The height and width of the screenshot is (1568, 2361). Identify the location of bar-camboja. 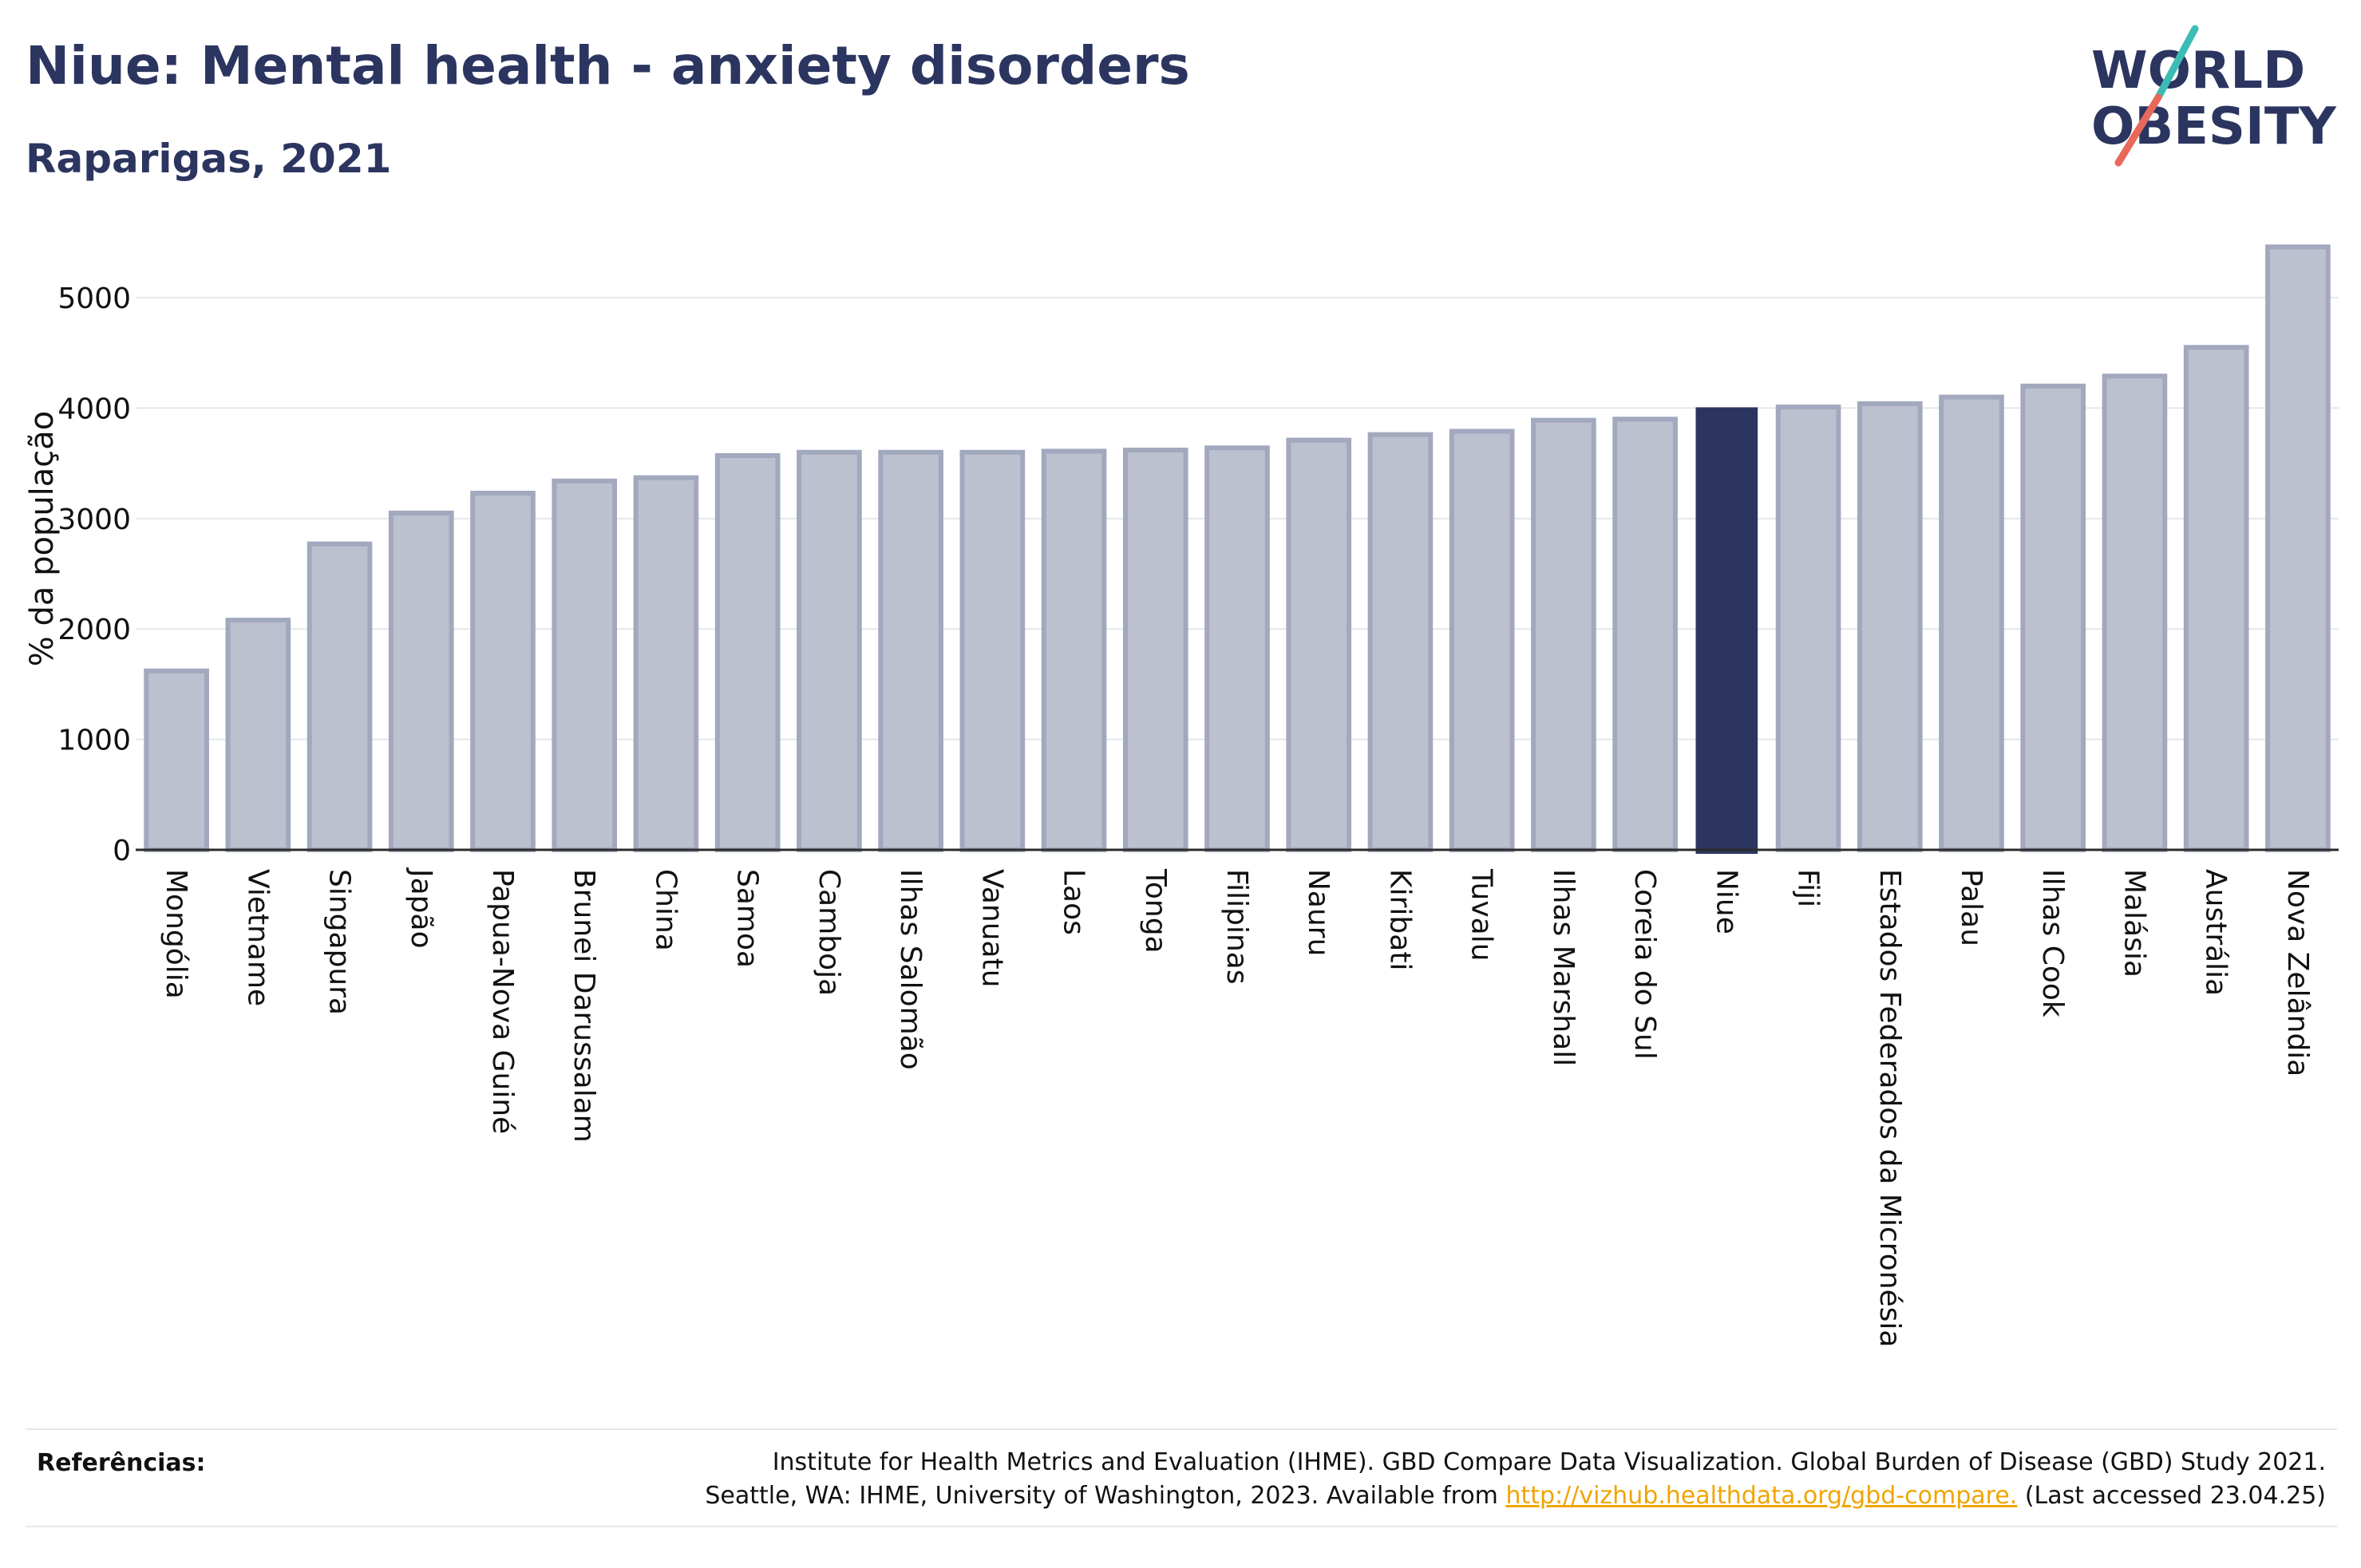
(829, 650).